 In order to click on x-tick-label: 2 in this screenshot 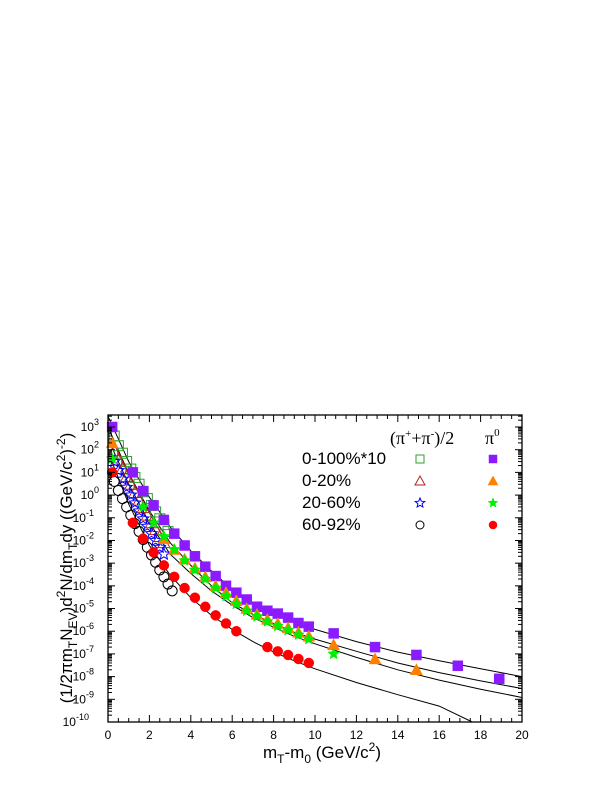, I will do `click(149, 735)`.